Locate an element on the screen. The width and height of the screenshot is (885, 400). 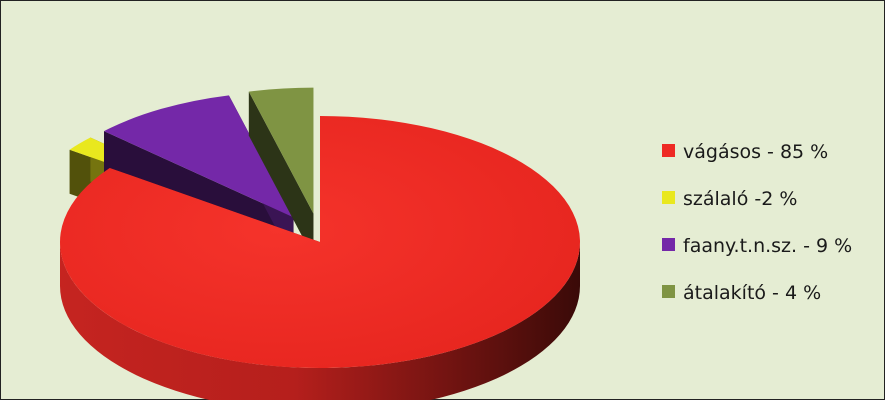
legend-swatch-szalalo is located at coordinates (668, 197).